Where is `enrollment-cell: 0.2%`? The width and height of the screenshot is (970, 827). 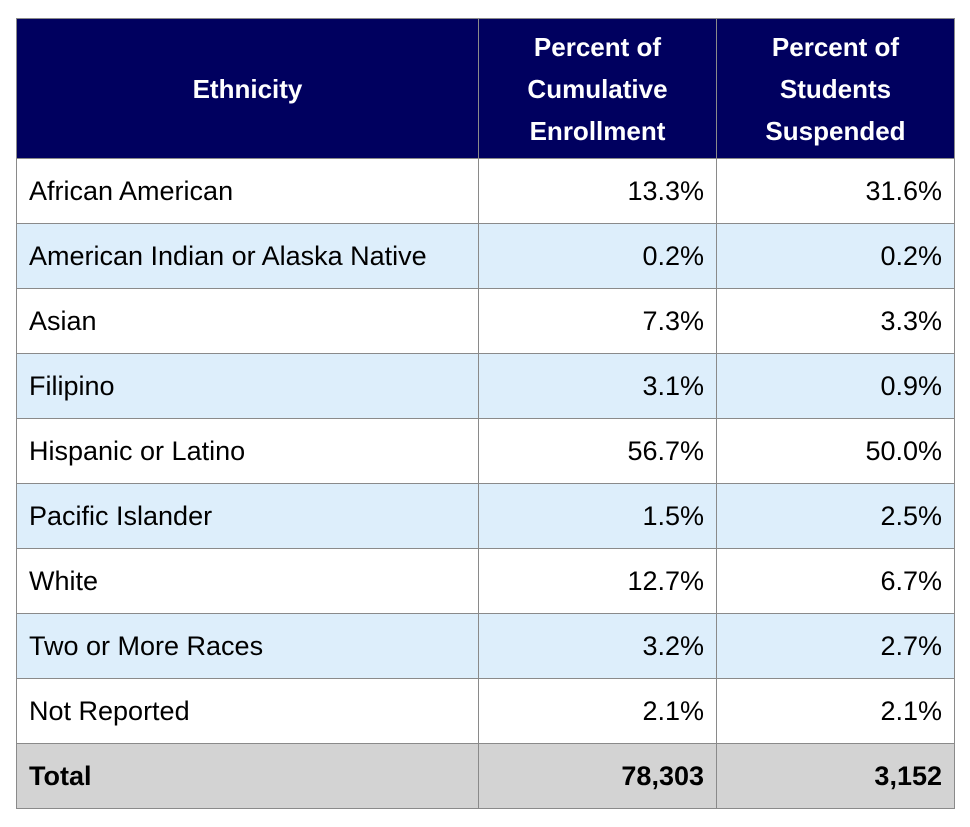 enrollment-cell: 0.2% is located at coordinates (597, 256).